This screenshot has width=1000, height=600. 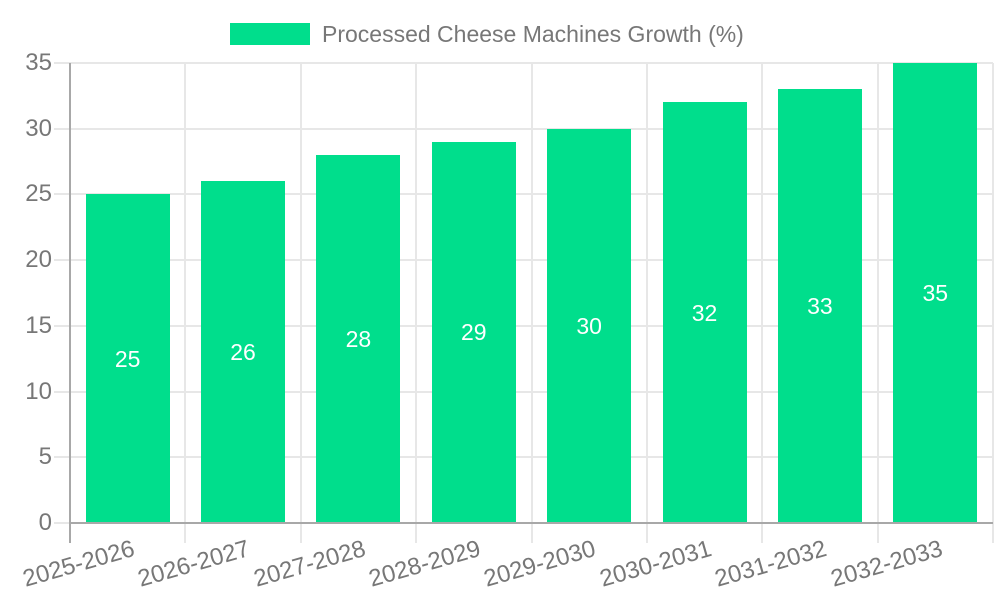 I want to click on legend: Processed Cheese Machines Growth (%), so click(x=487, y=34).